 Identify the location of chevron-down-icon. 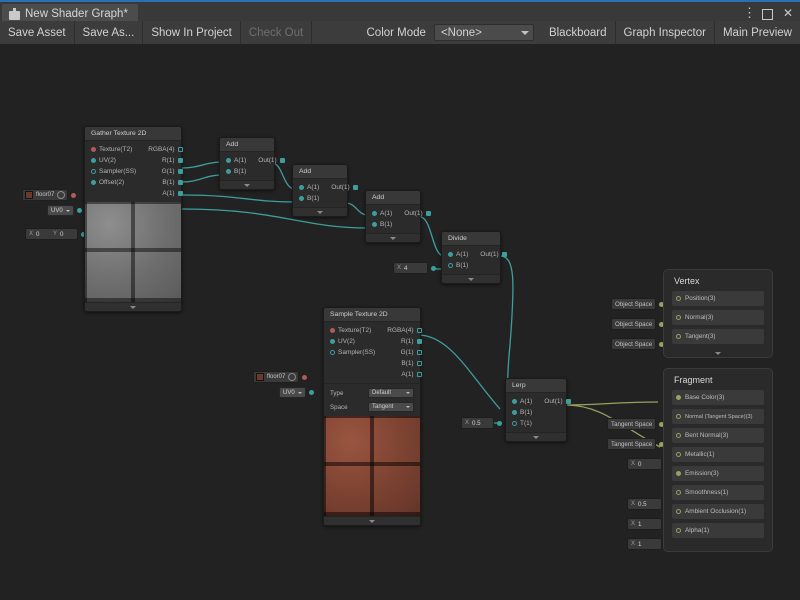
(718, 353).